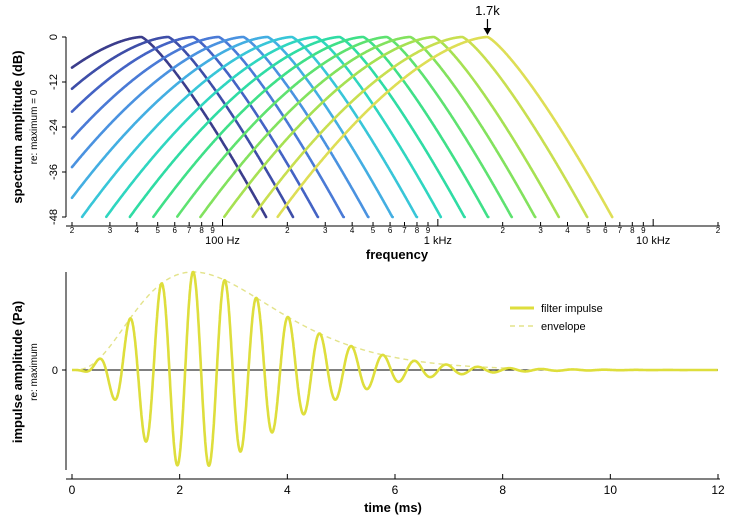  Describe the element at coordinates (563, 327) in the screenshot. I see `legend-label-envelope: envelope` at that location.